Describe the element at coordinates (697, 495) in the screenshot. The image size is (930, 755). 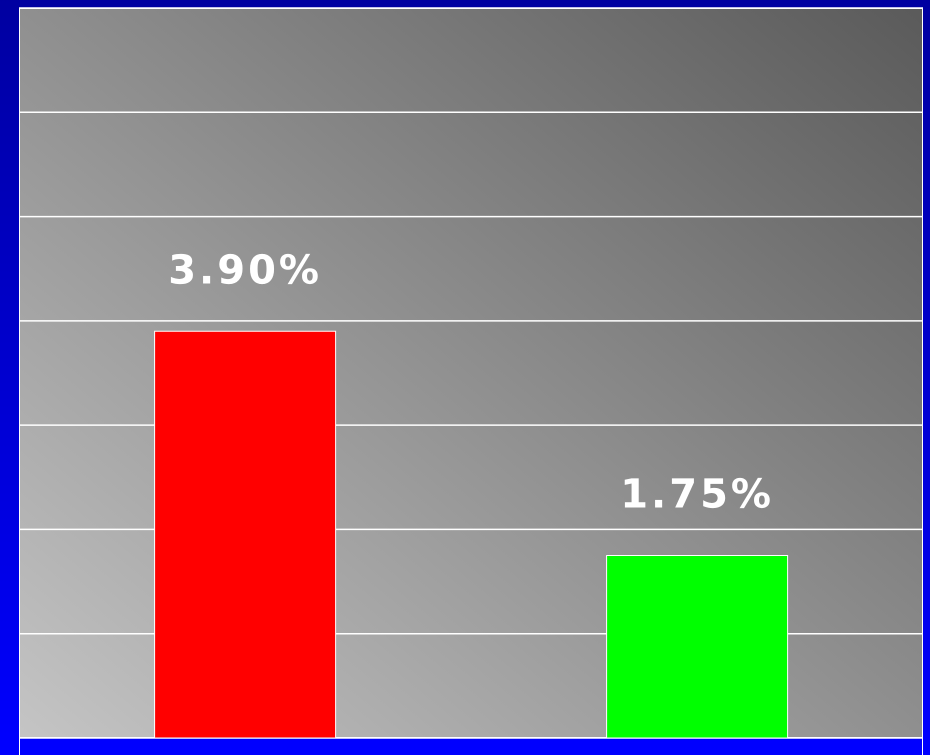
I see `data-label: 1.75%` at that location.